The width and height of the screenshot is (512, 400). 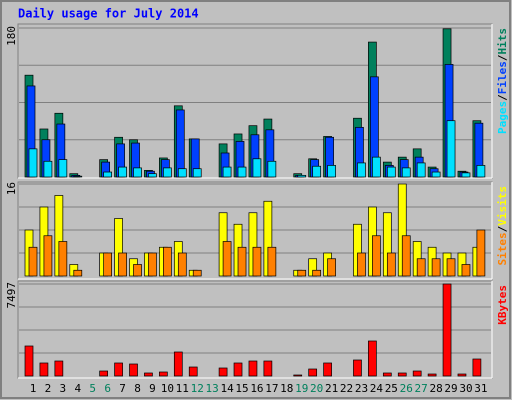 I want to click on legend: Sites/Visits, so click(x=502, y=226).